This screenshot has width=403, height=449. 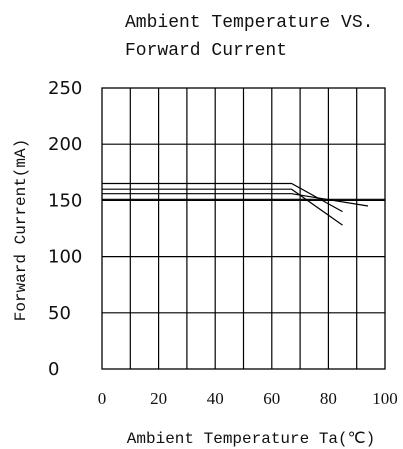 I want to click on x-tick-label: 80, so click(x=328, y=398).